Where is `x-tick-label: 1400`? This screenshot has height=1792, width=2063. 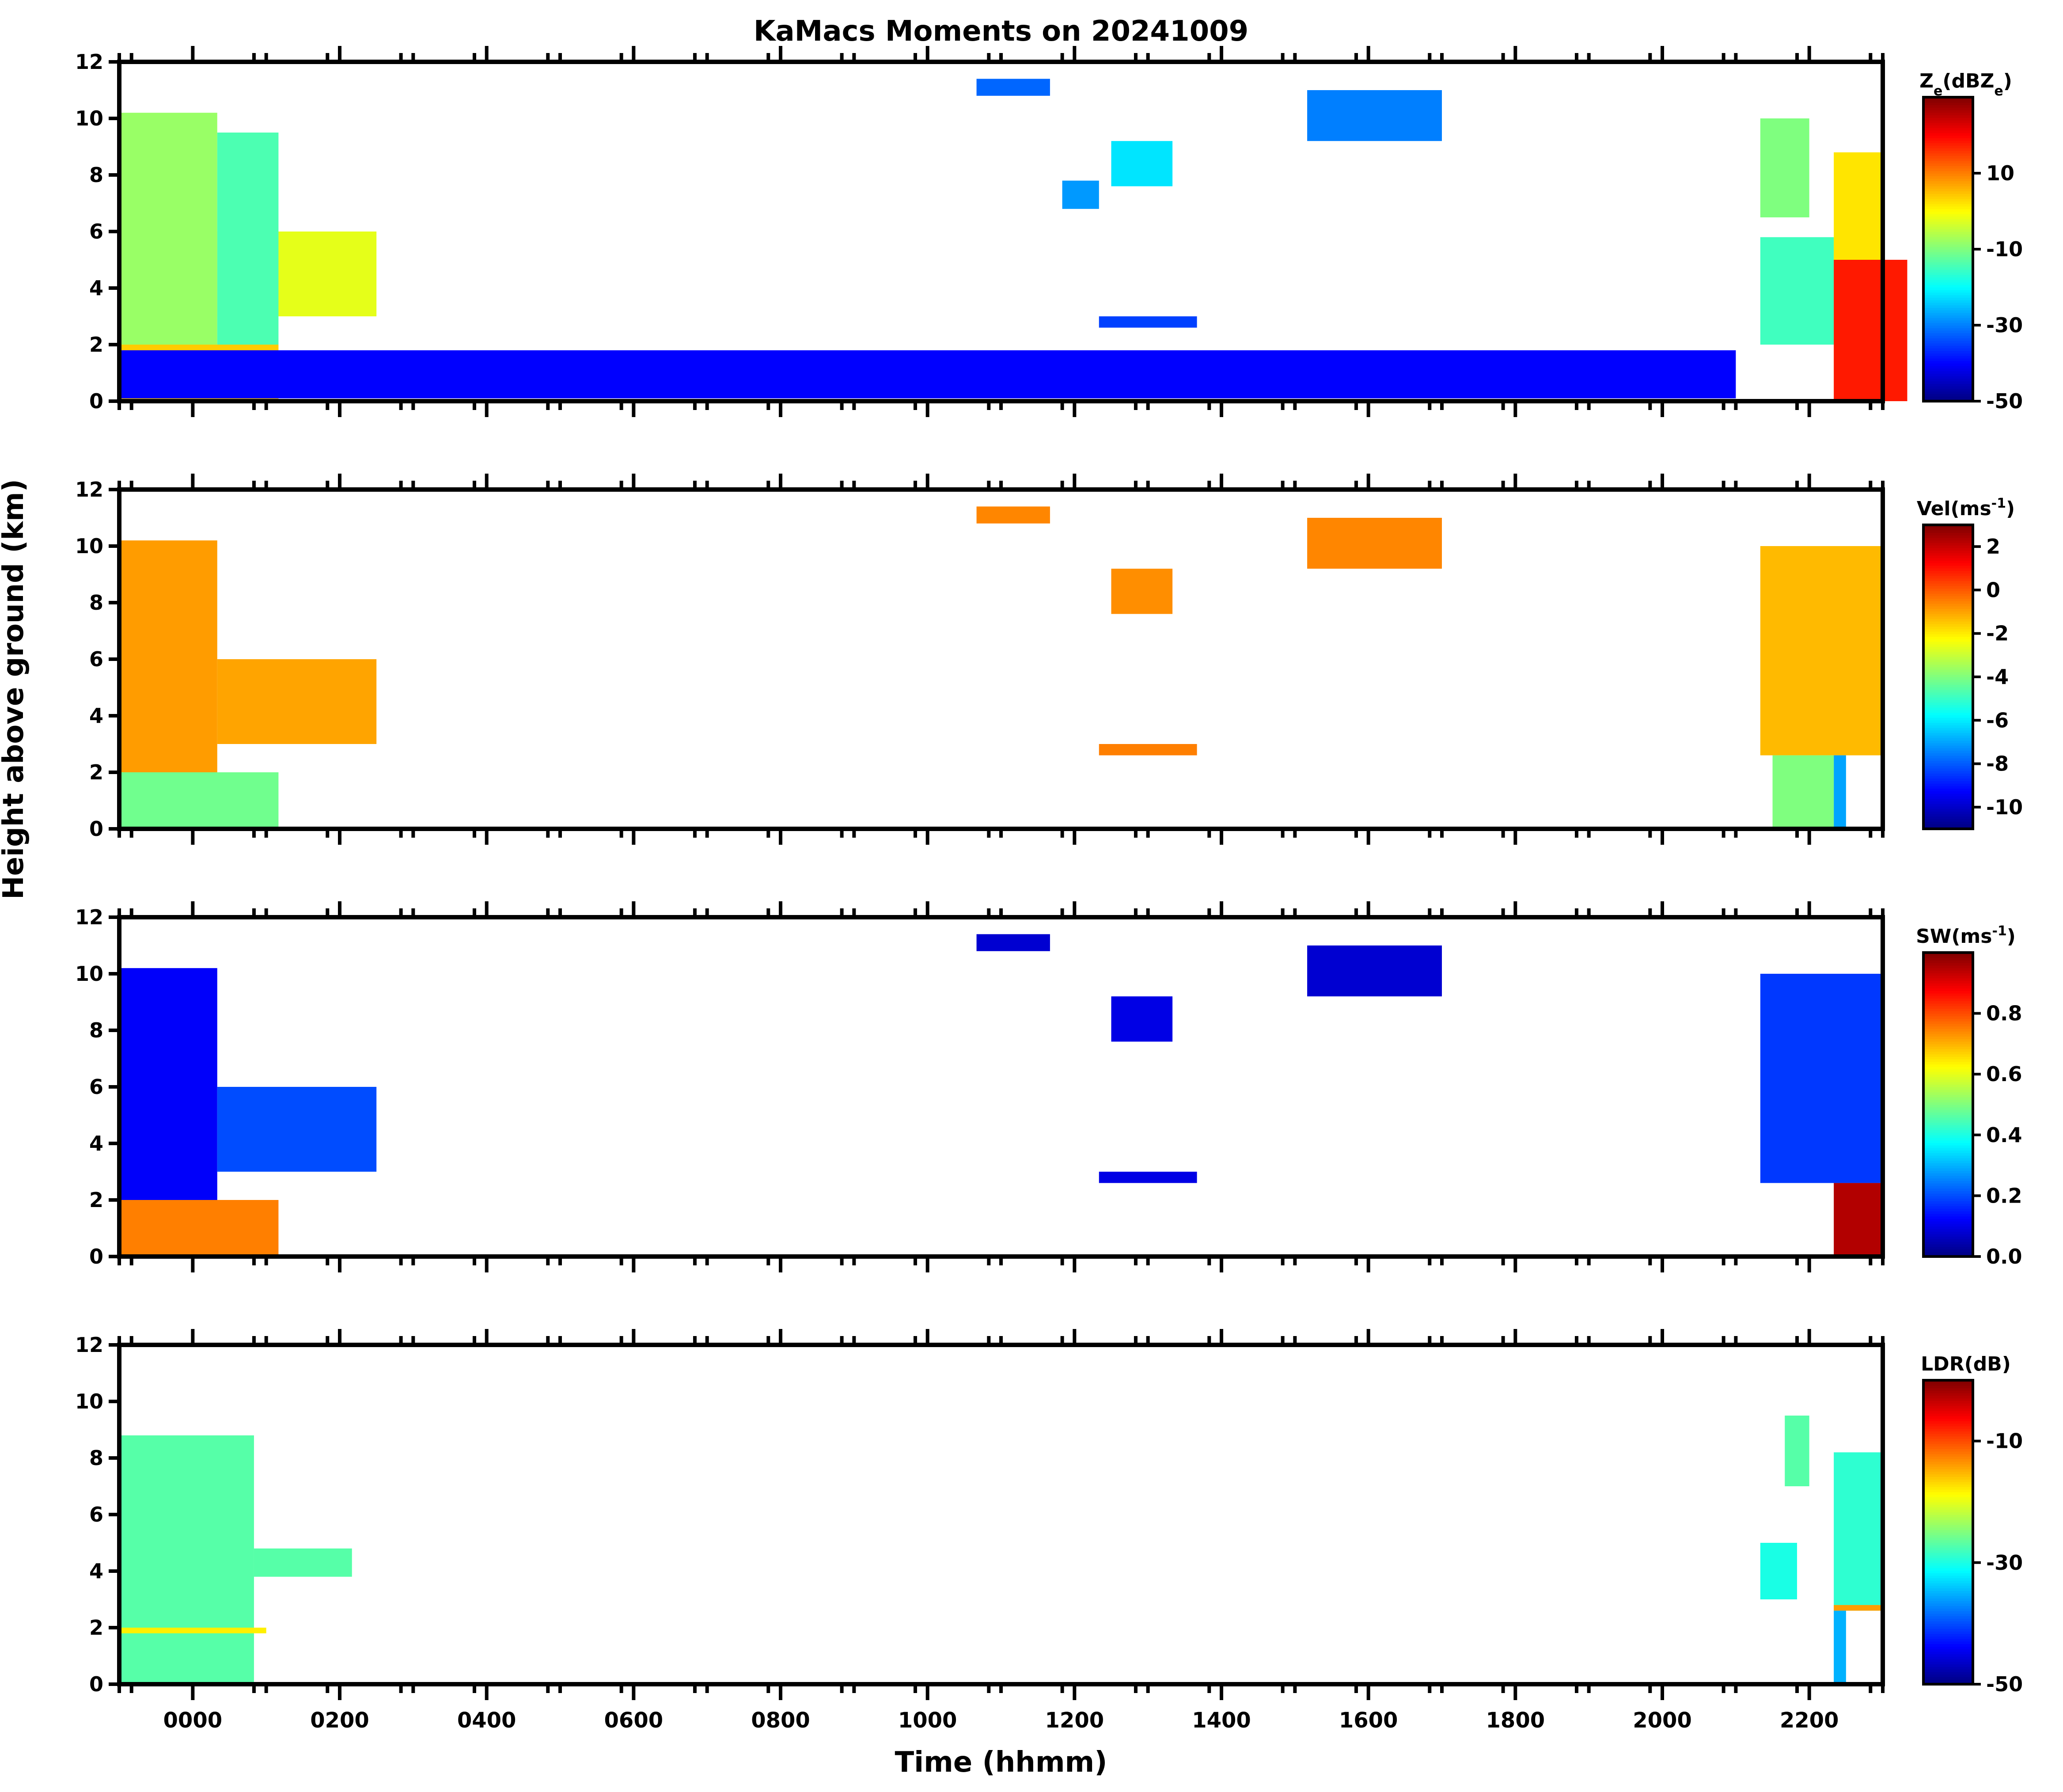
x-tick-label: 1400 is located at coordinates (1222, 1720).